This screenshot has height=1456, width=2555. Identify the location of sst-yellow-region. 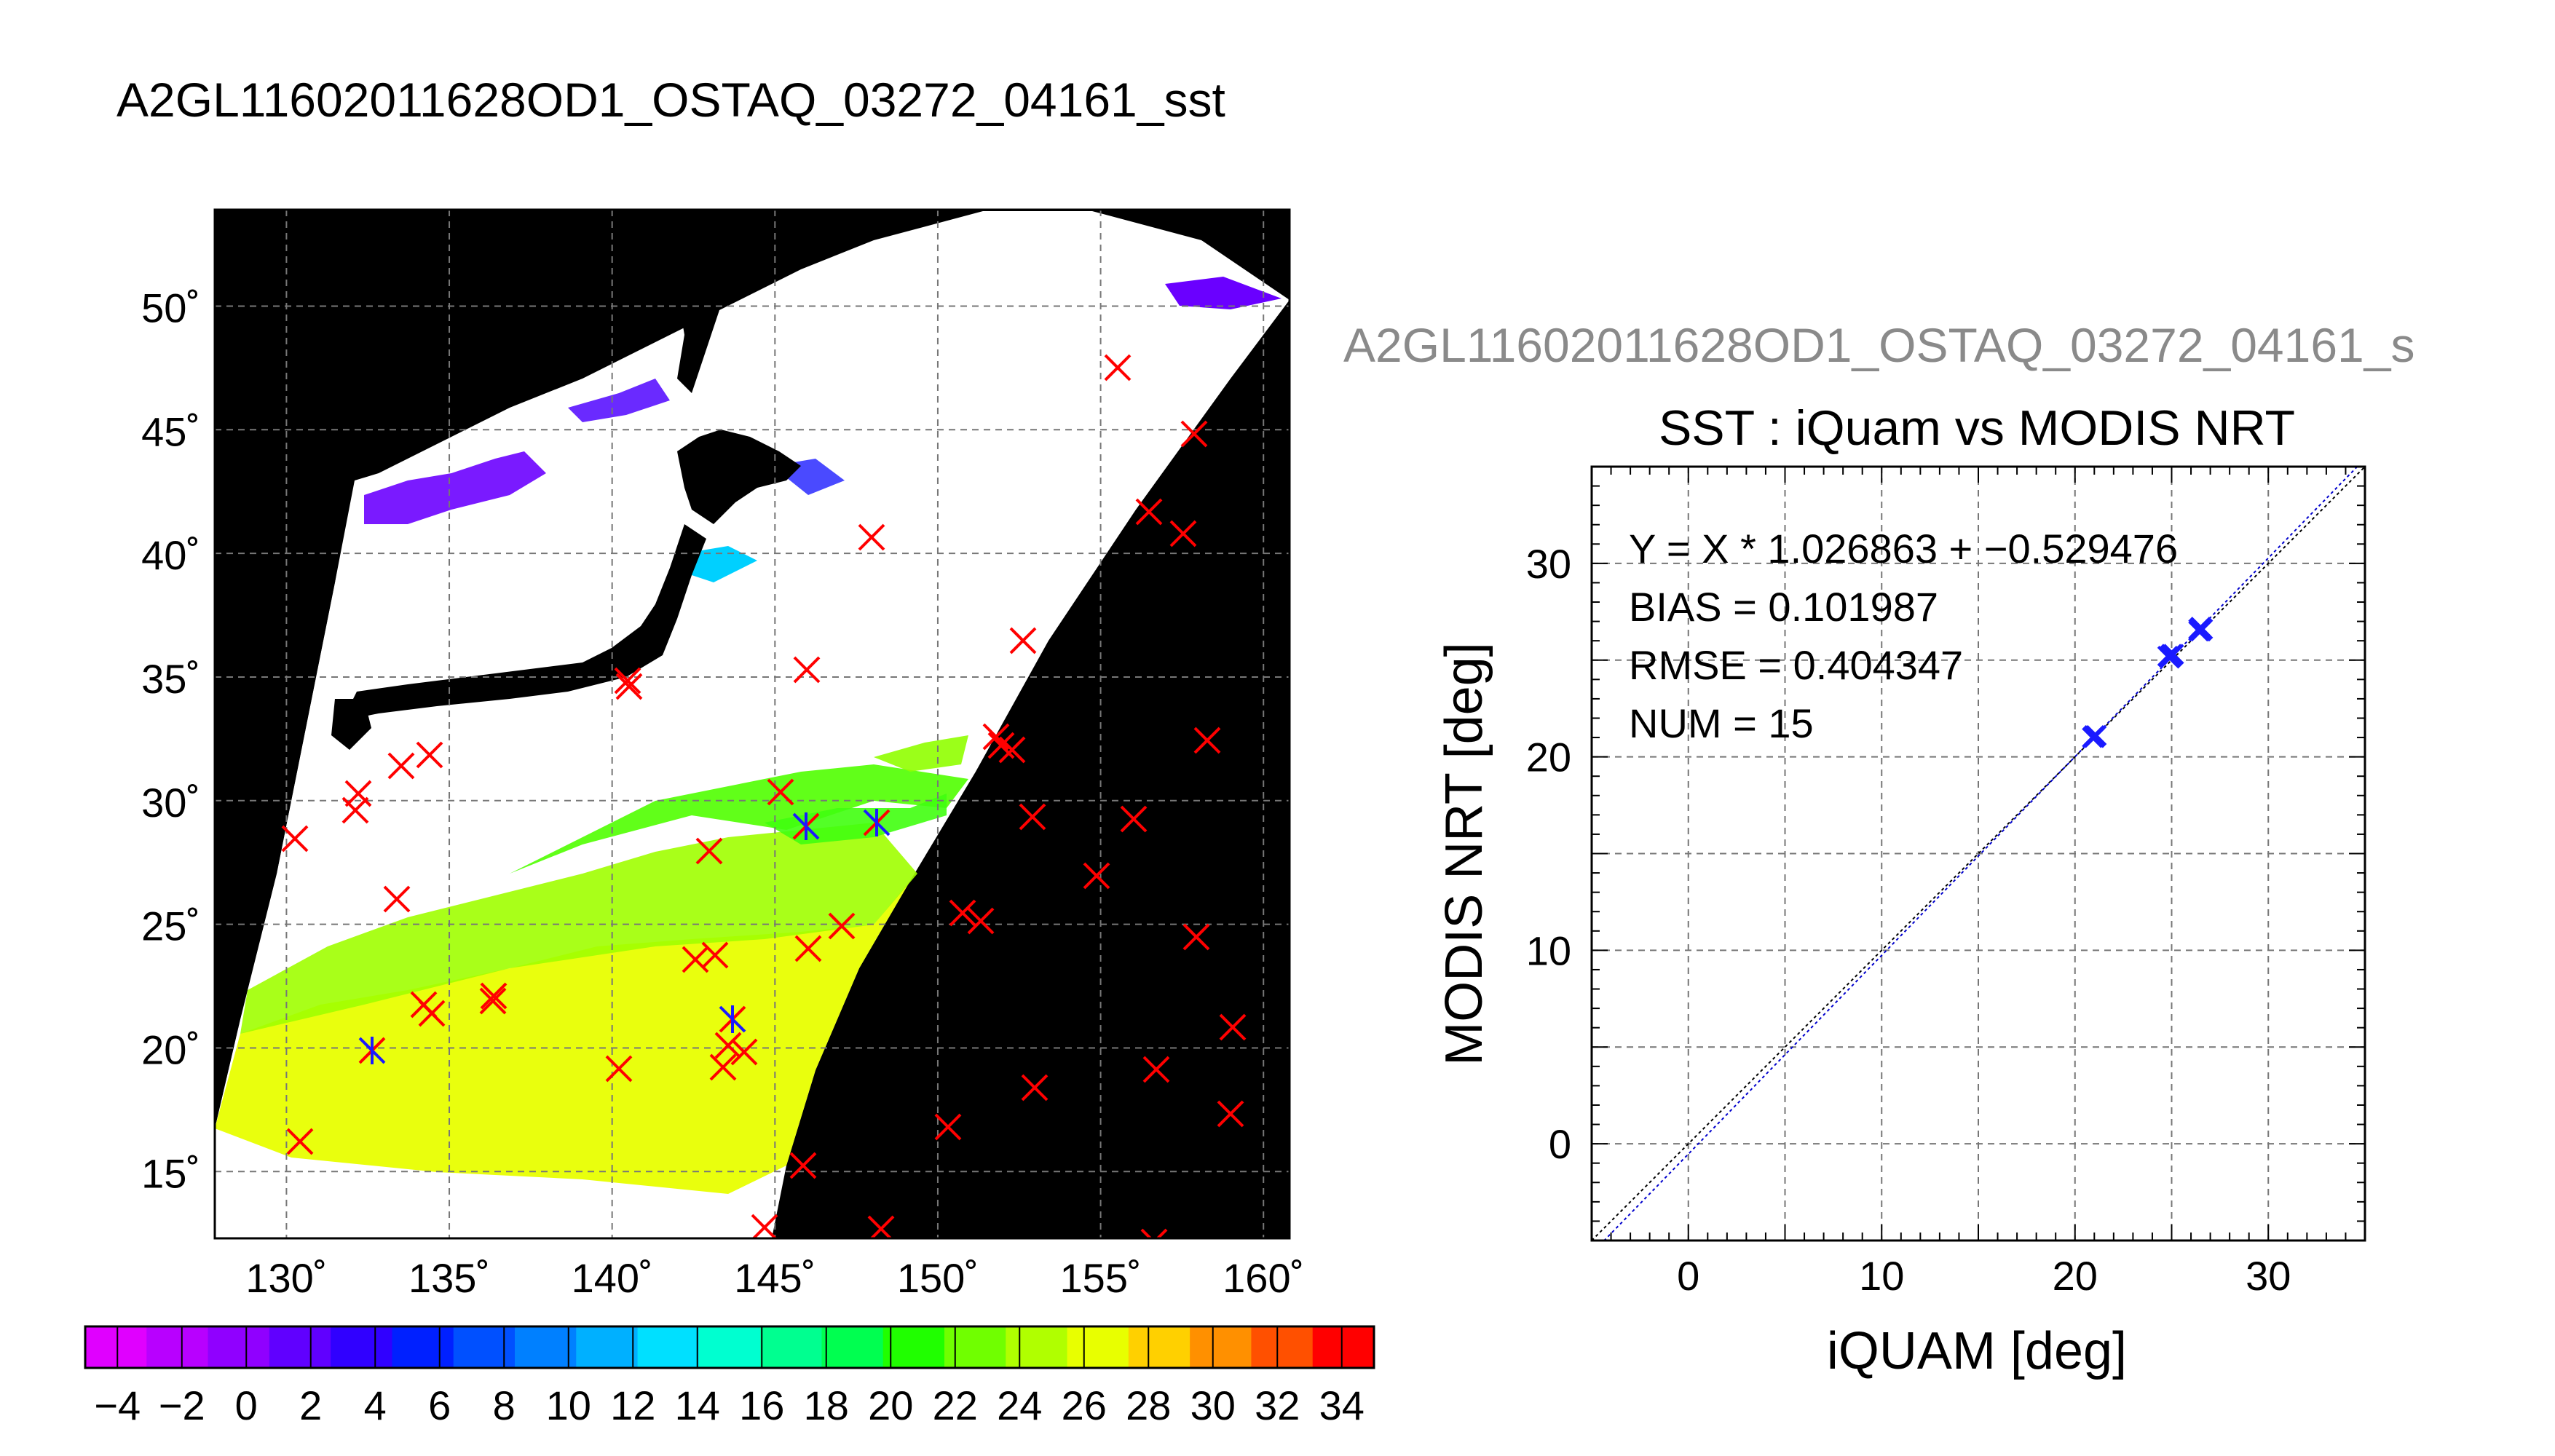
(562, 1037).